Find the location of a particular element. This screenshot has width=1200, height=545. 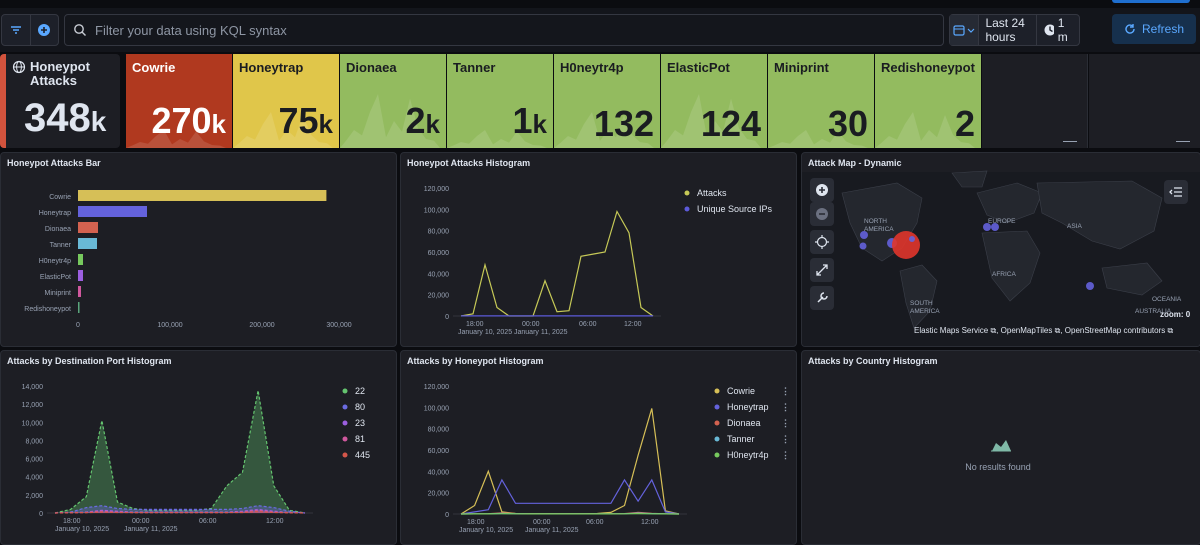

fullscreen-button is located at coordinates (822, 270).